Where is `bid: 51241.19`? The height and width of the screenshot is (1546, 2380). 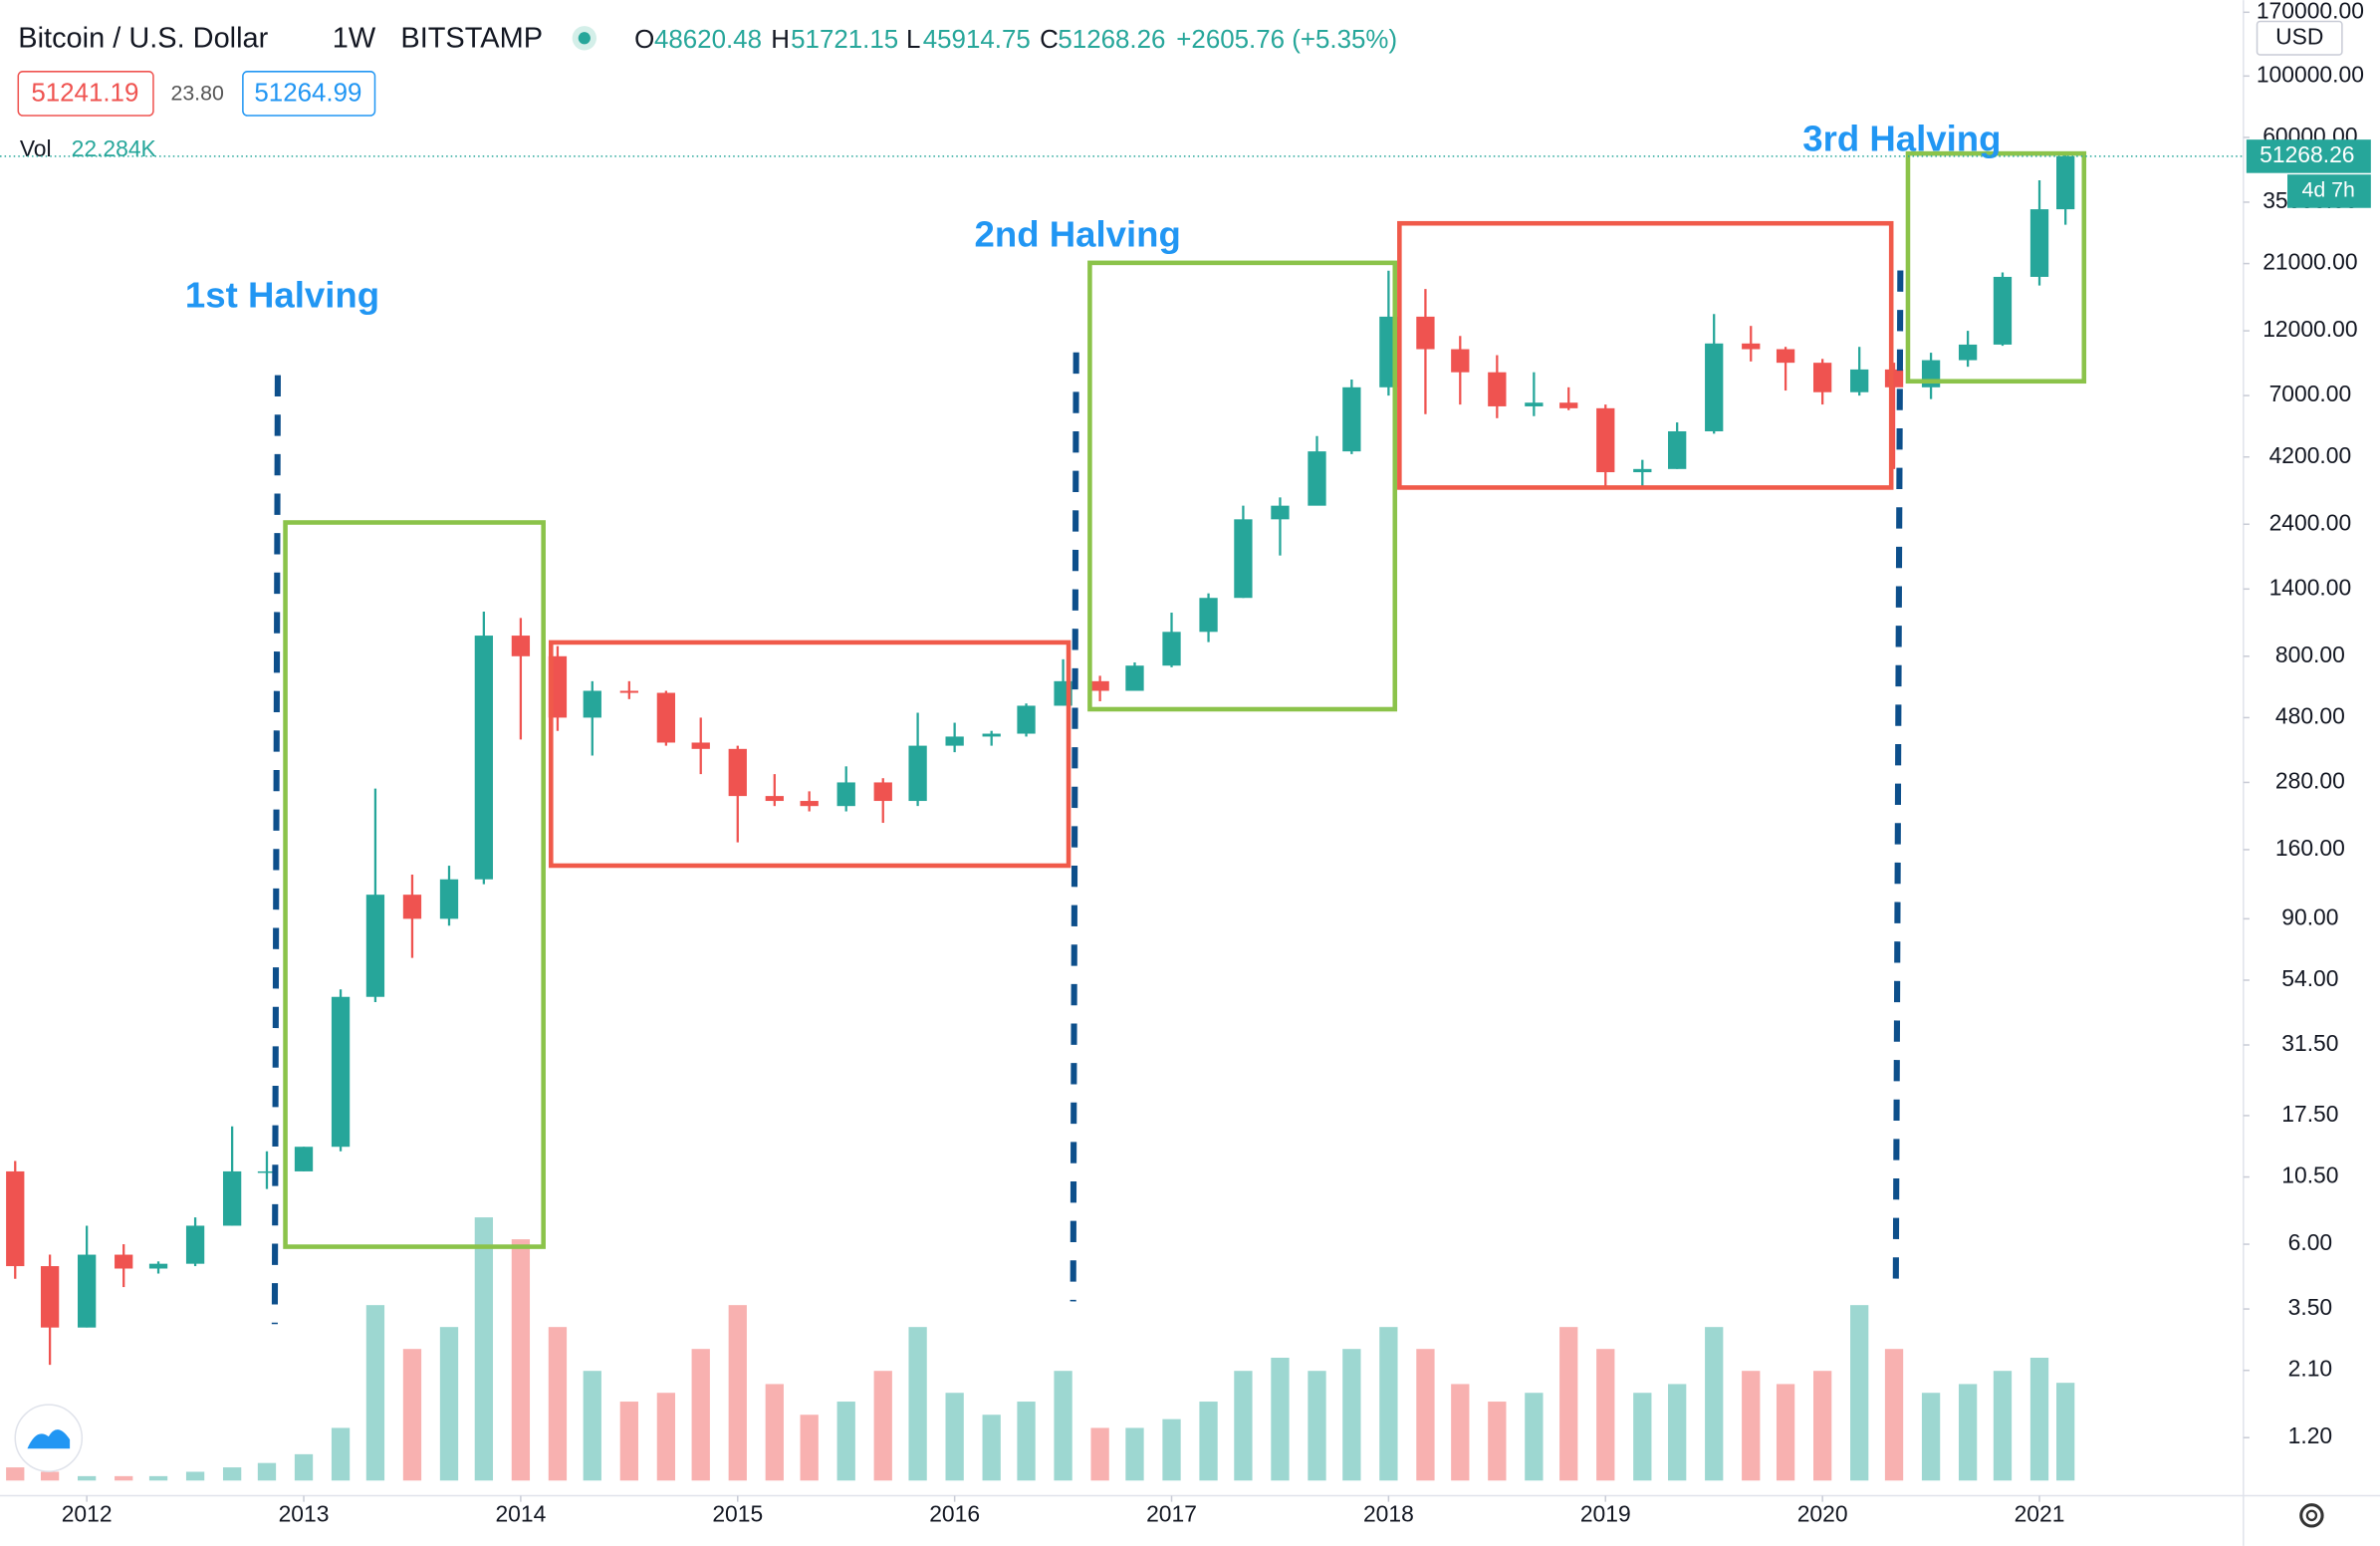
bid: 51241.19 is located at coordinates (84, 94).